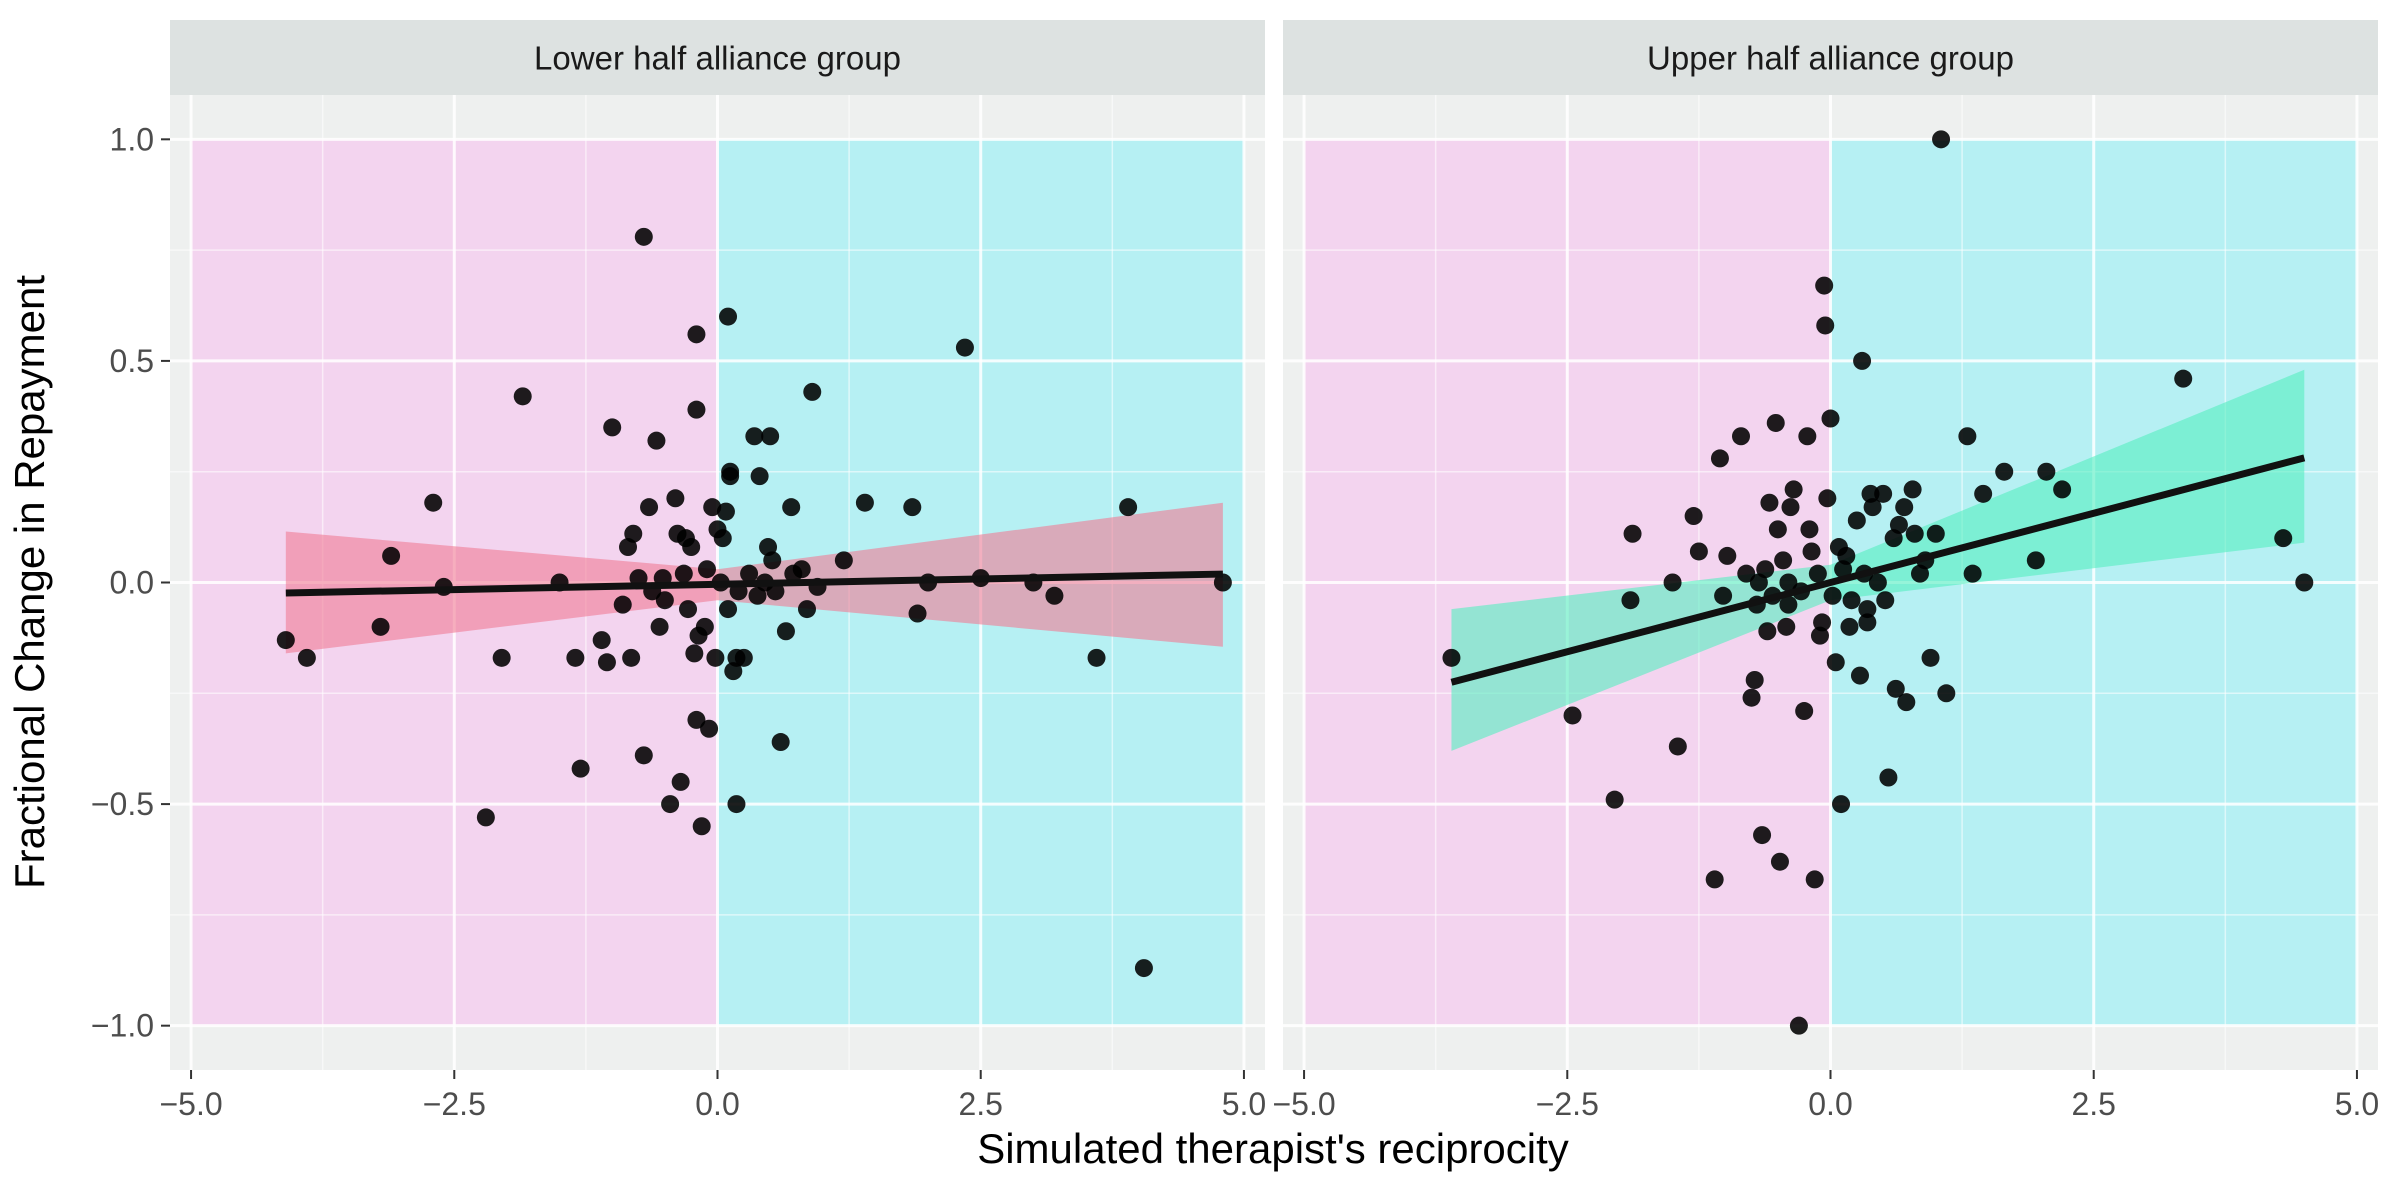  What do you see at coordinates (132, 139) in the screenshot?
I see `y-tick-label: 1.0` at bounding box center [132, 139].